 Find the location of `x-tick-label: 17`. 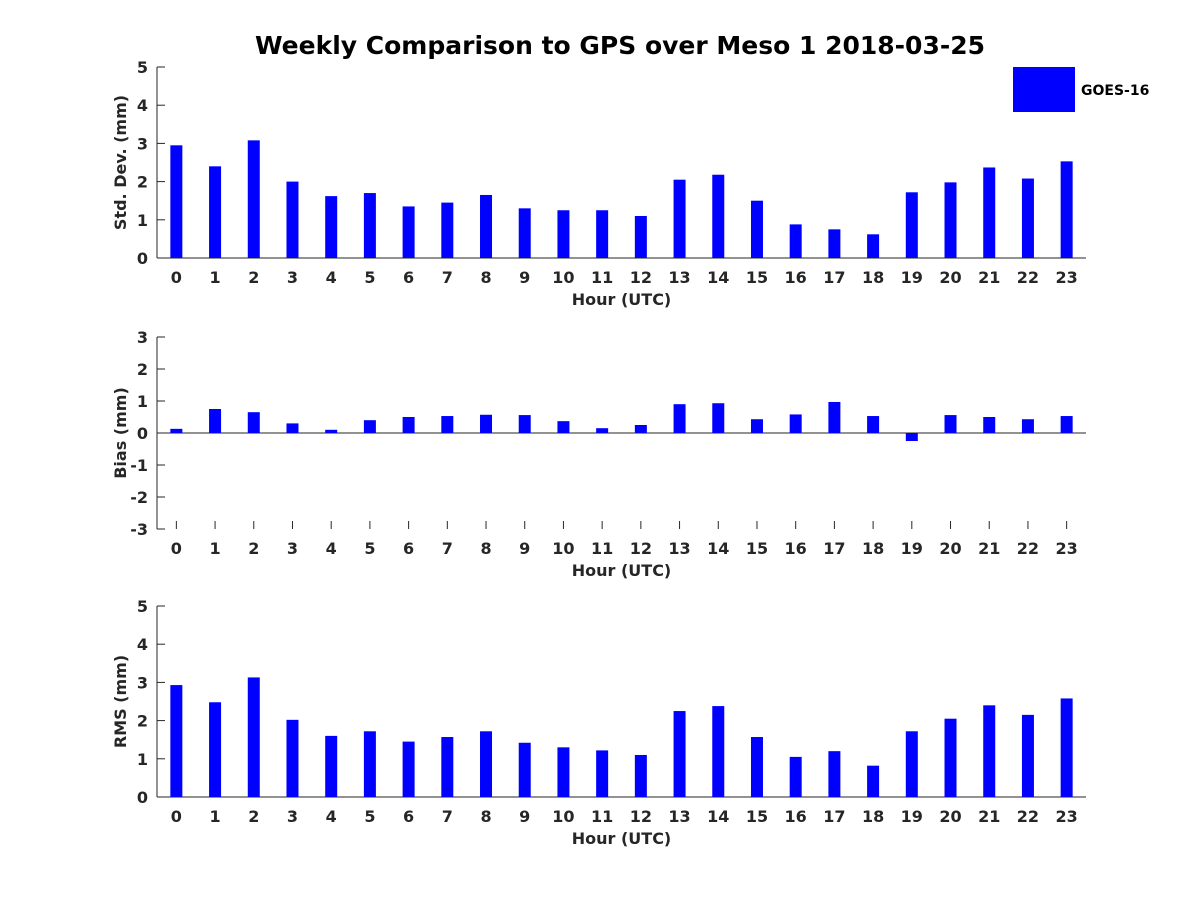

x-tick-label: 17 is located at coordinates (834, 277).